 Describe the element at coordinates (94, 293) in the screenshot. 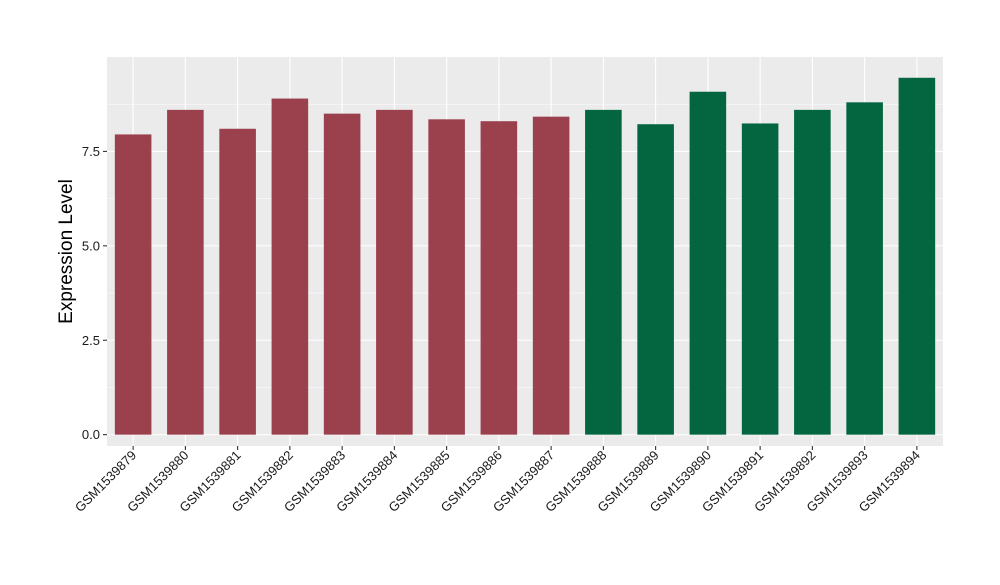

I see `y-axis: 0.0 2.5 5.0 7.5` at that location.